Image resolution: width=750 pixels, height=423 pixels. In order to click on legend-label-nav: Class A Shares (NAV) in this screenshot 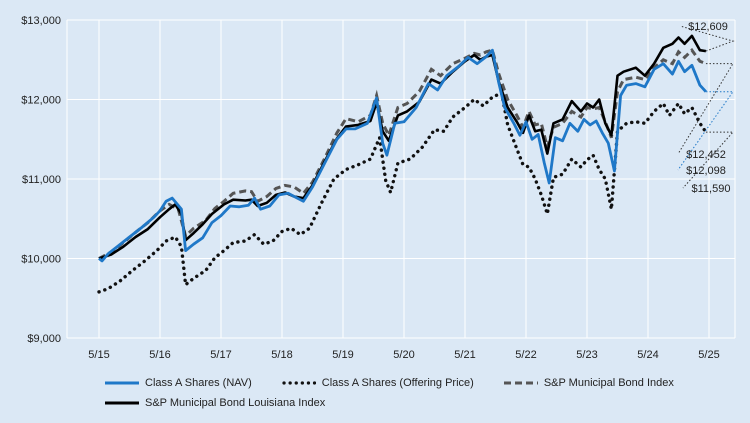, I will do `click(198, 383)`.